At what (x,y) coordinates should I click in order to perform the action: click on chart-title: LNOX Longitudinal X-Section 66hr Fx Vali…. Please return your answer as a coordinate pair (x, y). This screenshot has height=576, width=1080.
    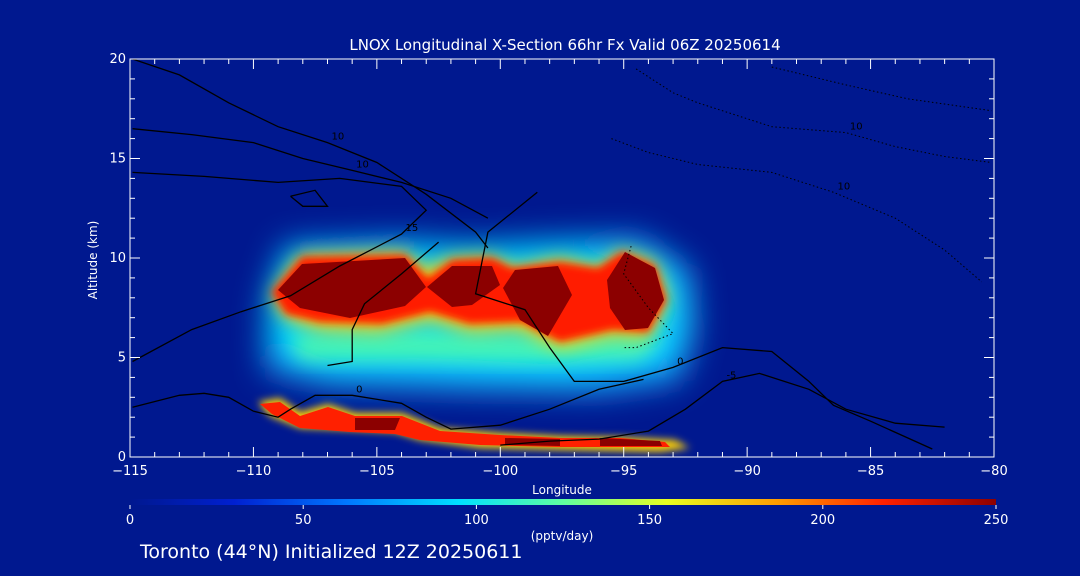
    Looking at the image, I should click on (564, 45).